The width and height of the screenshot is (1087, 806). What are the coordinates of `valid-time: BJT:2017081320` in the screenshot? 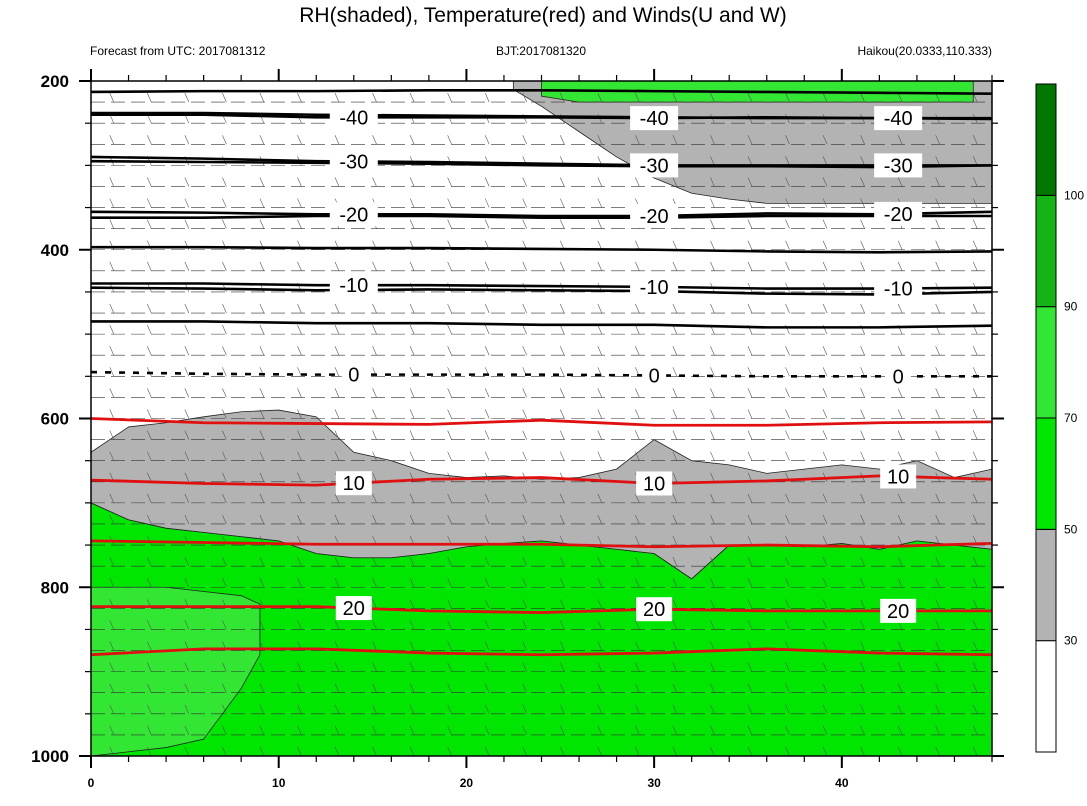 It's located at (541, 51).